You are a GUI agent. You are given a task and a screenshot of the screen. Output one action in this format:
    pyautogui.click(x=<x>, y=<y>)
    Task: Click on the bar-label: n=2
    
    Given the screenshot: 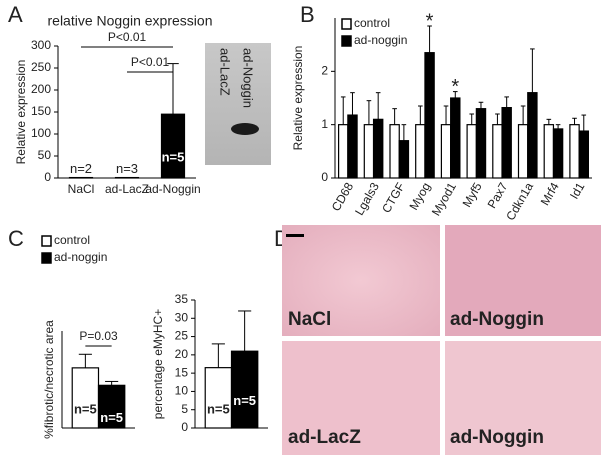 What is the action you would take?
    pyautogui.click(x=81, y=168)
    